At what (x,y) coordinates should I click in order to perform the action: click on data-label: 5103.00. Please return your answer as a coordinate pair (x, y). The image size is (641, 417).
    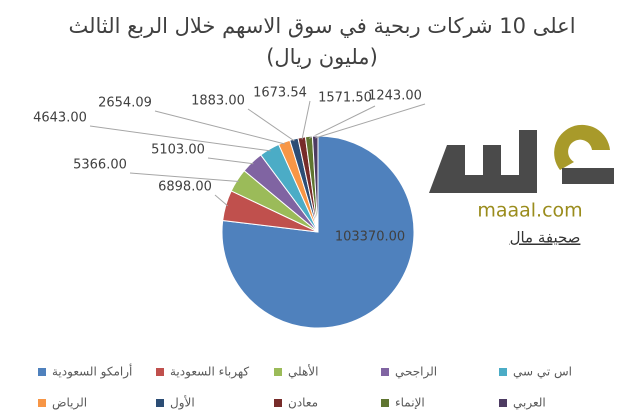
    Looking at the image, I should click on (178, 150).